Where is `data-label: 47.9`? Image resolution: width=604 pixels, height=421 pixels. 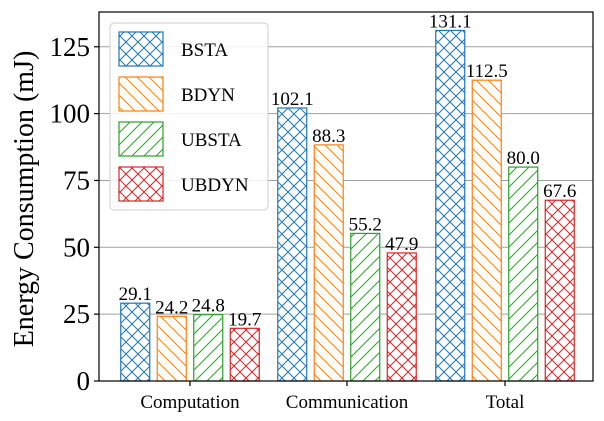
data-label: 47.9 is located at coordinates (401, 244).